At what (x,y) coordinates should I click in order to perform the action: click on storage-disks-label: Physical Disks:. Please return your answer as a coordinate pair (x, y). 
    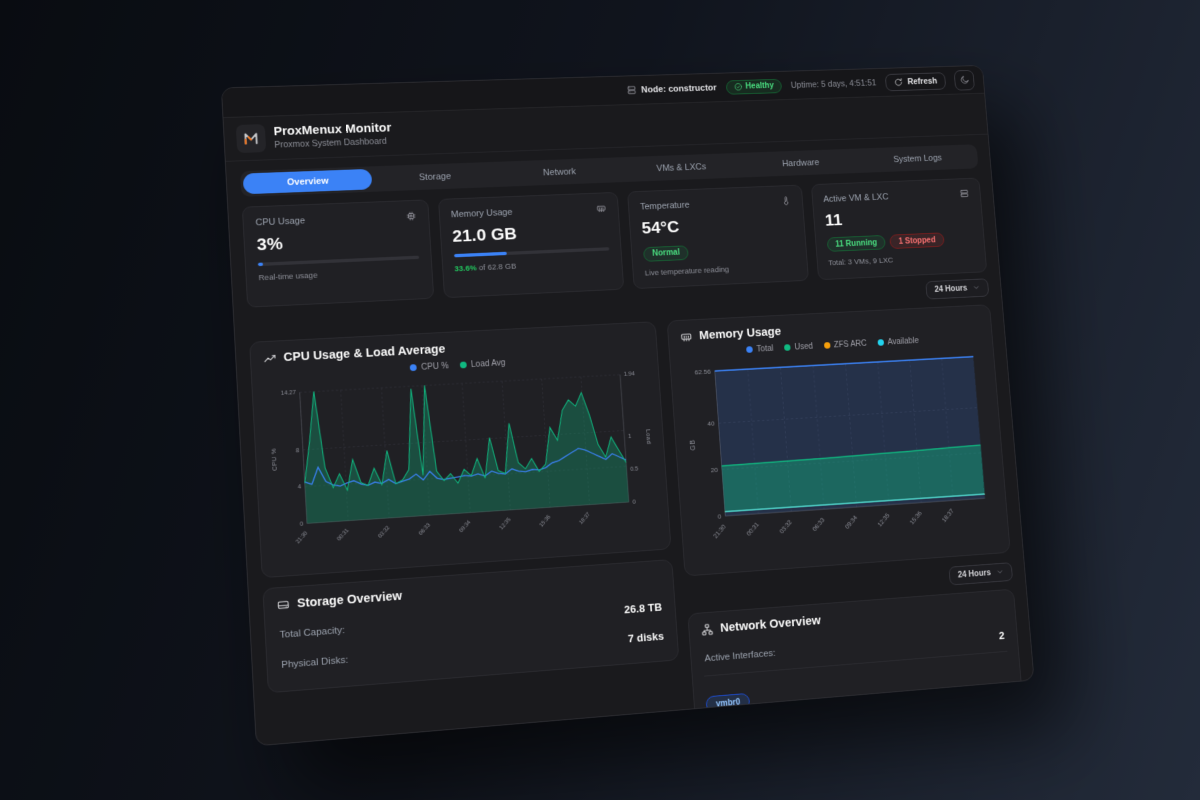
    Looking at the image, I should click on (315, 663).